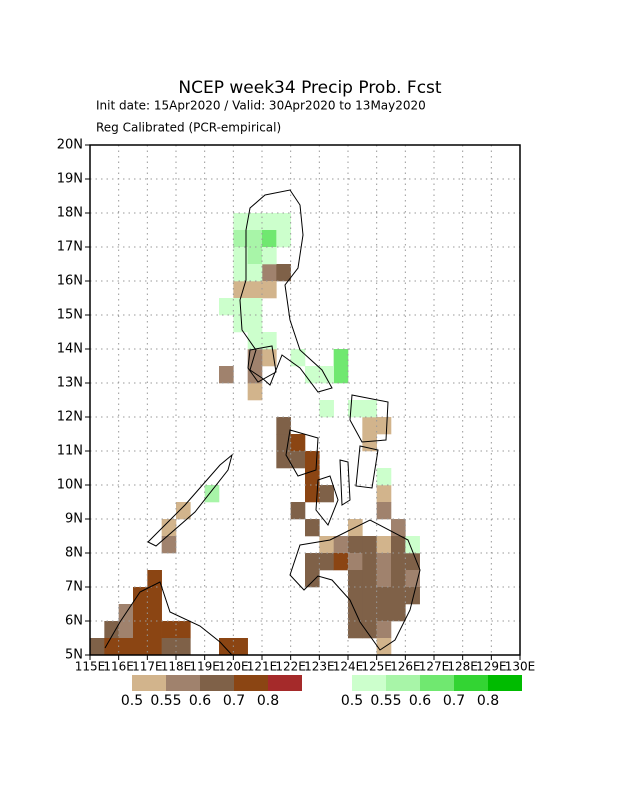 The width and height of the screenshot is (618, 804). What do you see at coordinates (70, 179) in the screenshot?
I see `y-tick-label: 19N` at bounding box center [70, 179].